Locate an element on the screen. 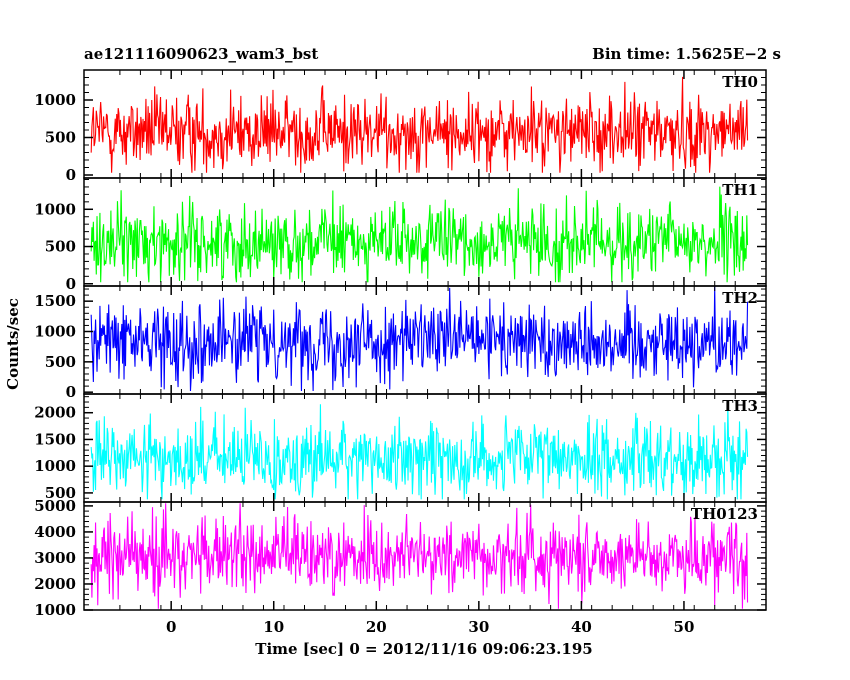 The image size is (850, 680). panel-label-th1: TH1 is located at coordinates (740, 190).